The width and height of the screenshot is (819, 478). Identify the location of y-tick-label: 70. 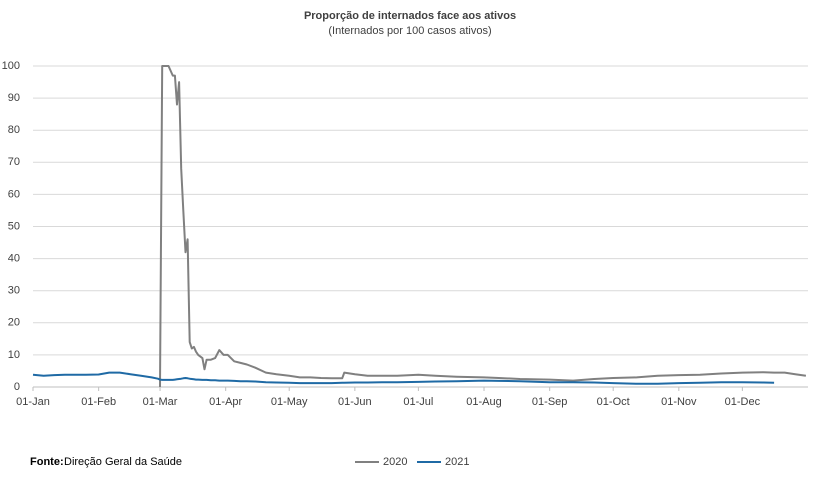
(14, 162).